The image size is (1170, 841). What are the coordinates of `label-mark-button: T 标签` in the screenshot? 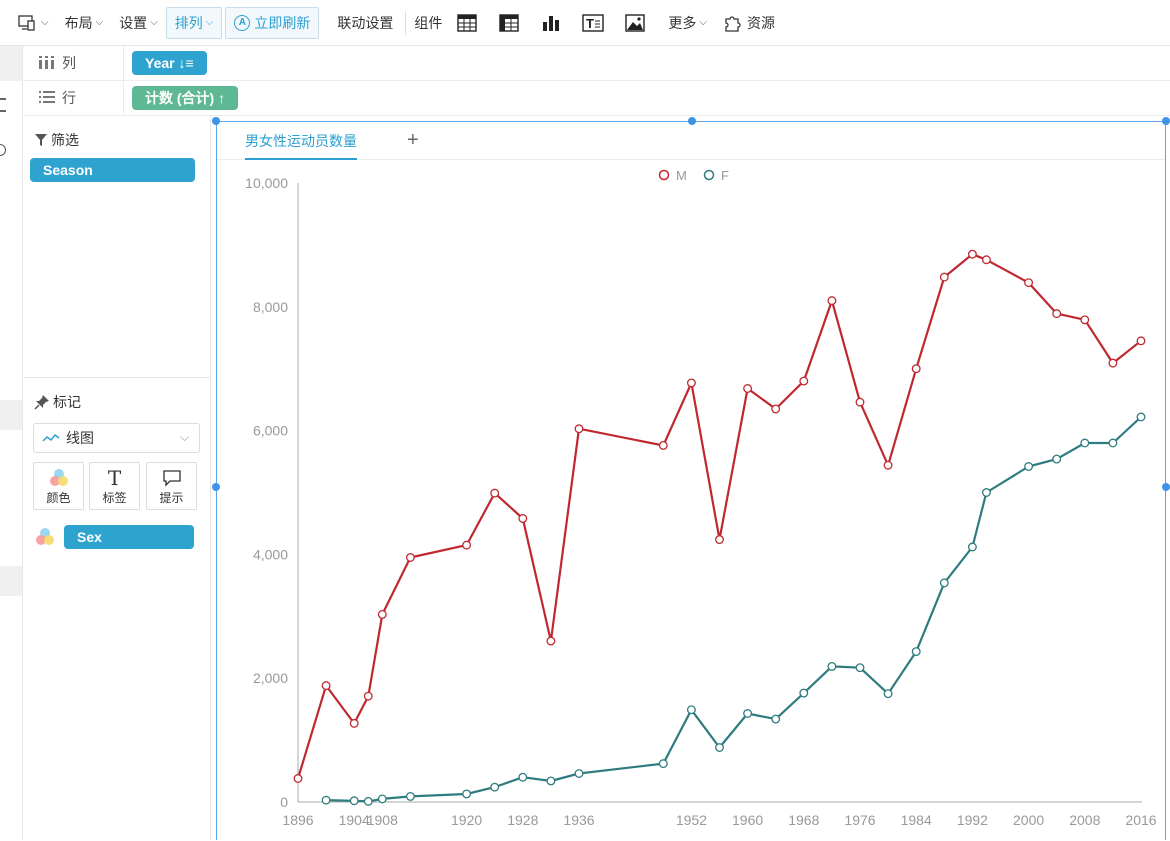 It's located at (114, 486).